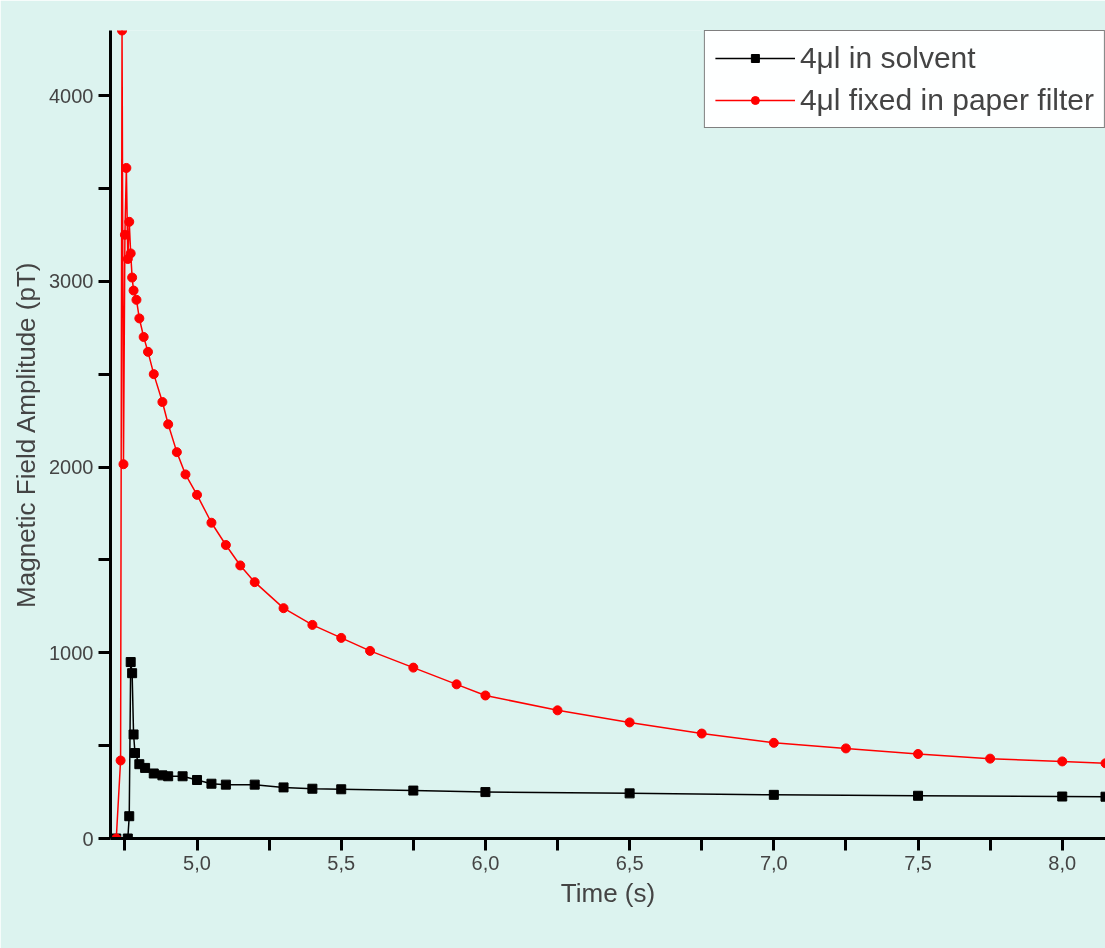 This screenshot has height=948, width=1105. What do you see at coordinates (918, 862) in the screenshot?
I see `x-tick-label: 7,5` at bounding box center [918, 862].